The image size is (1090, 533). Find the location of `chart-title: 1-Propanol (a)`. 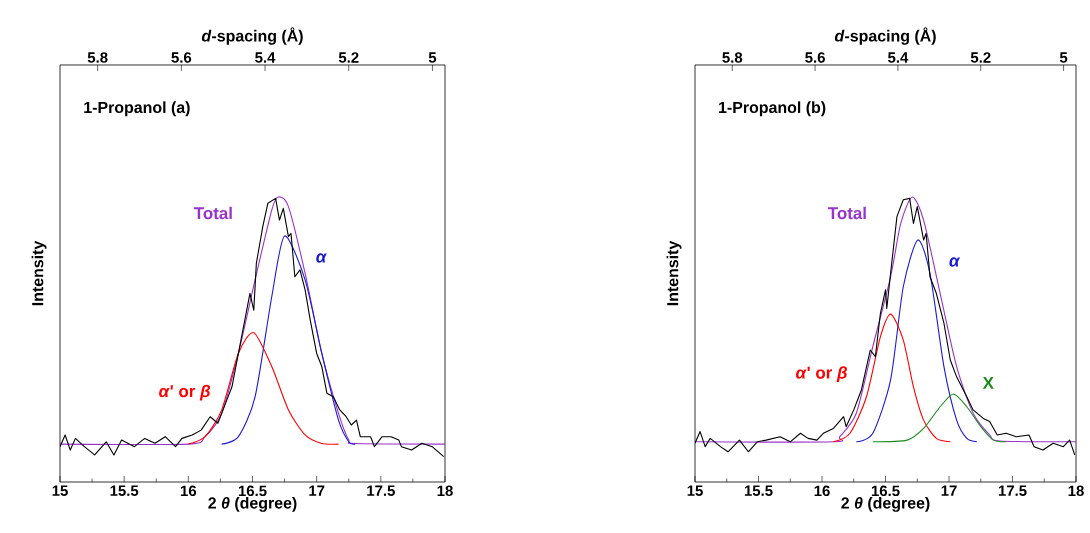

chart-title: 1-Propanol (a) is located at coordinates (137, 109).